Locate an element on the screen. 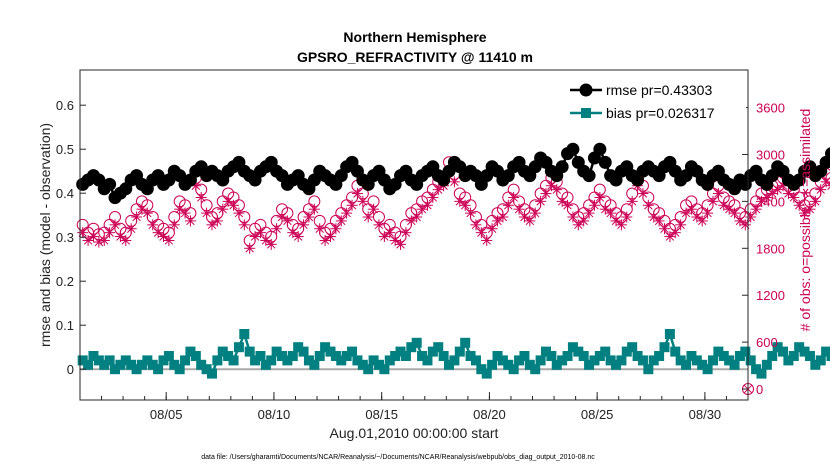 This screenshot has width=830, height=470. x-tick-label: 08/30 is located at coordinates (705, 414).